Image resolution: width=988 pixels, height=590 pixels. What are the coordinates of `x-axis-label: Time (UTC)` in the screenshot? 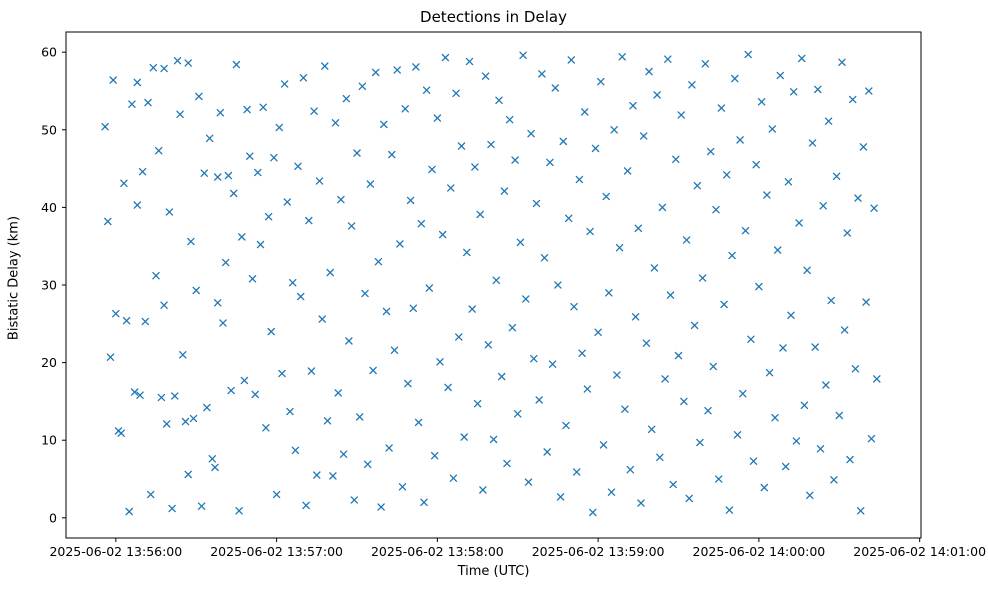 It's located at (493, 571).